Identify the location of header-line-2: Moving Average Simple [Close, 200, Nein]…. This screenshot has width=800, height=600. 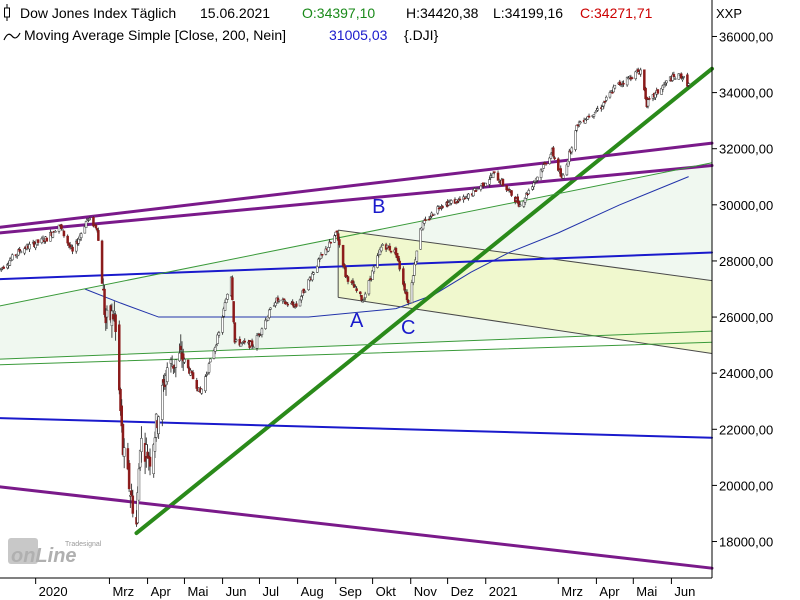
(231, 35).